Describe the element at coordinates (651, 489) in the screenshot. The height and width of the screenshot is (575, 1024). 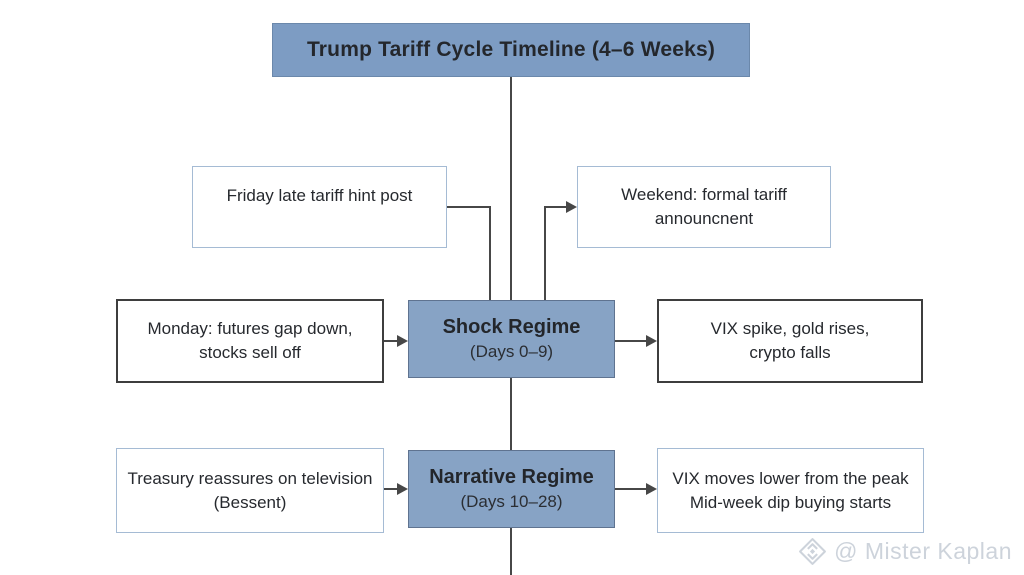
I see `arrowhead-vixmoves` at that location.